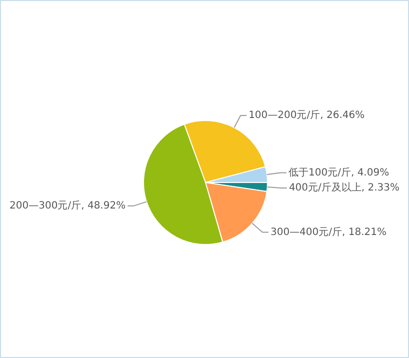 The width and height of the screenshot is (409, 358). I want to click on slice-label: 300—400元/斤, 18.21%, so click(328, 232).